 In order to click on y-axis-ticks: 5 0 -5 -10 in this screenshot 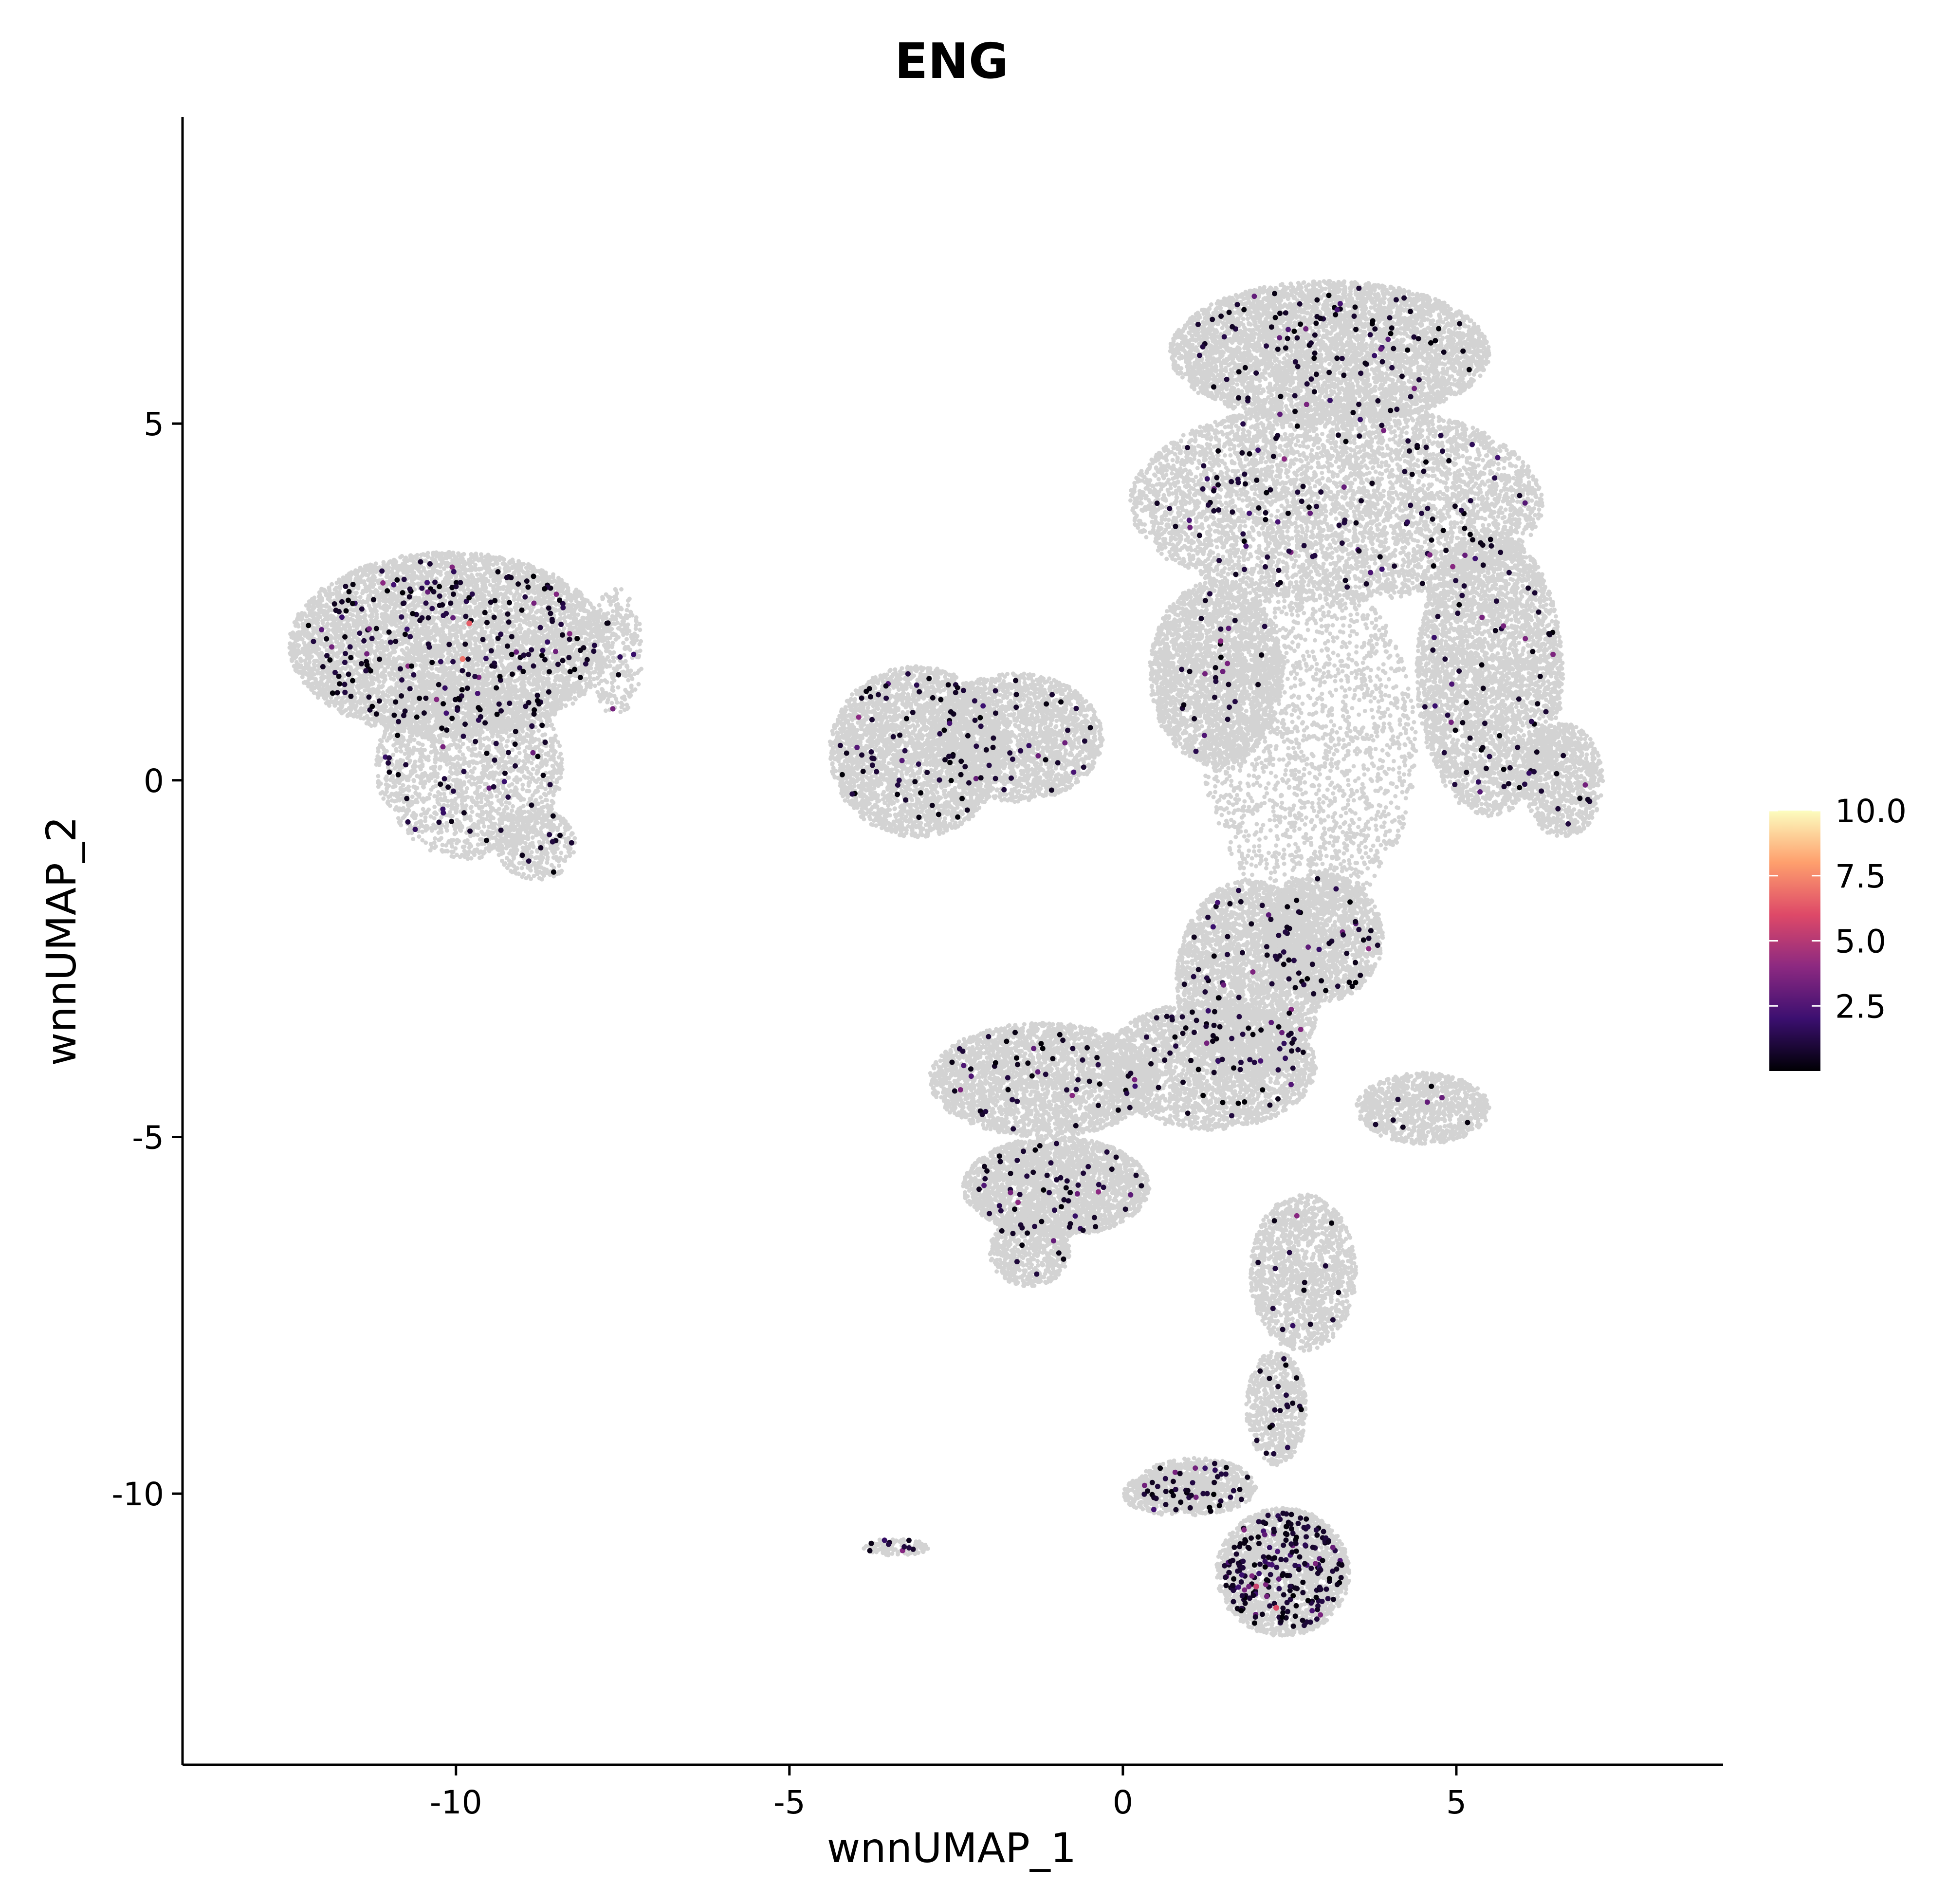, I will do `click(147, 959)`.